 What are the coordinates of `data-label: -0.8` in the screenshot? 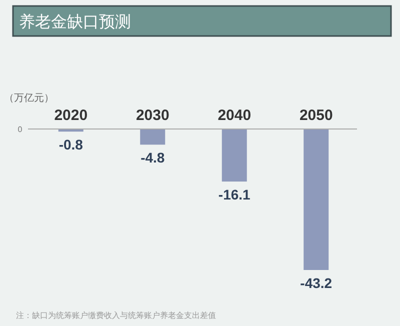 It's located at (71, 144).